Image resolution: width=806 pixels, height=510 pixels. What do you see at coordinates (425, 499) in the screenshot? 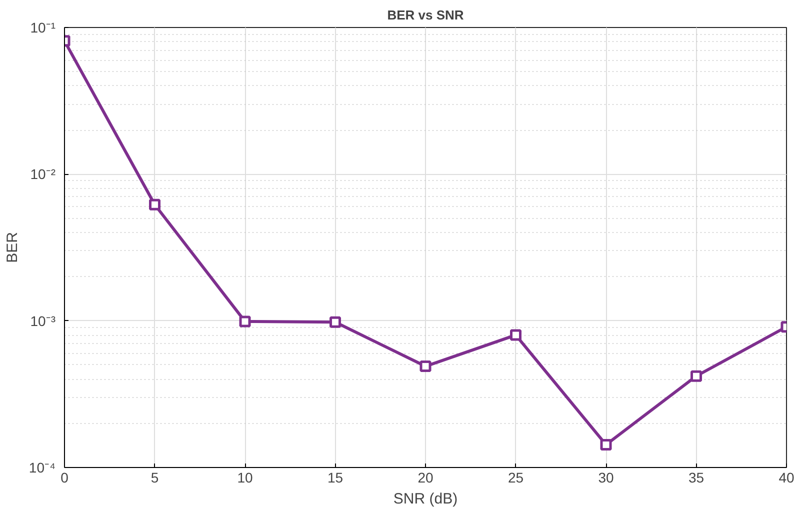
I see `x-axis-title: SNR (dB)` at bounding box center [425, 499].